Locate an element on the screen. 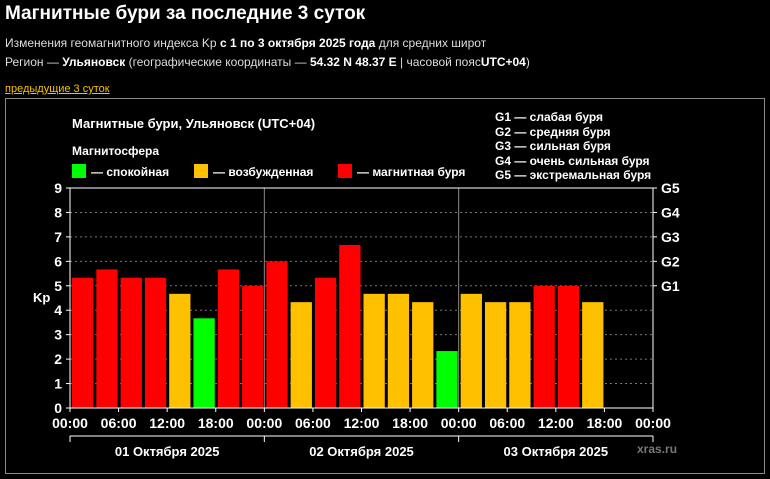 This screenshot has height=479, width=770. subtitle-range: с 1 по 3 октября 2025 года is located at coordinates (297, 43).